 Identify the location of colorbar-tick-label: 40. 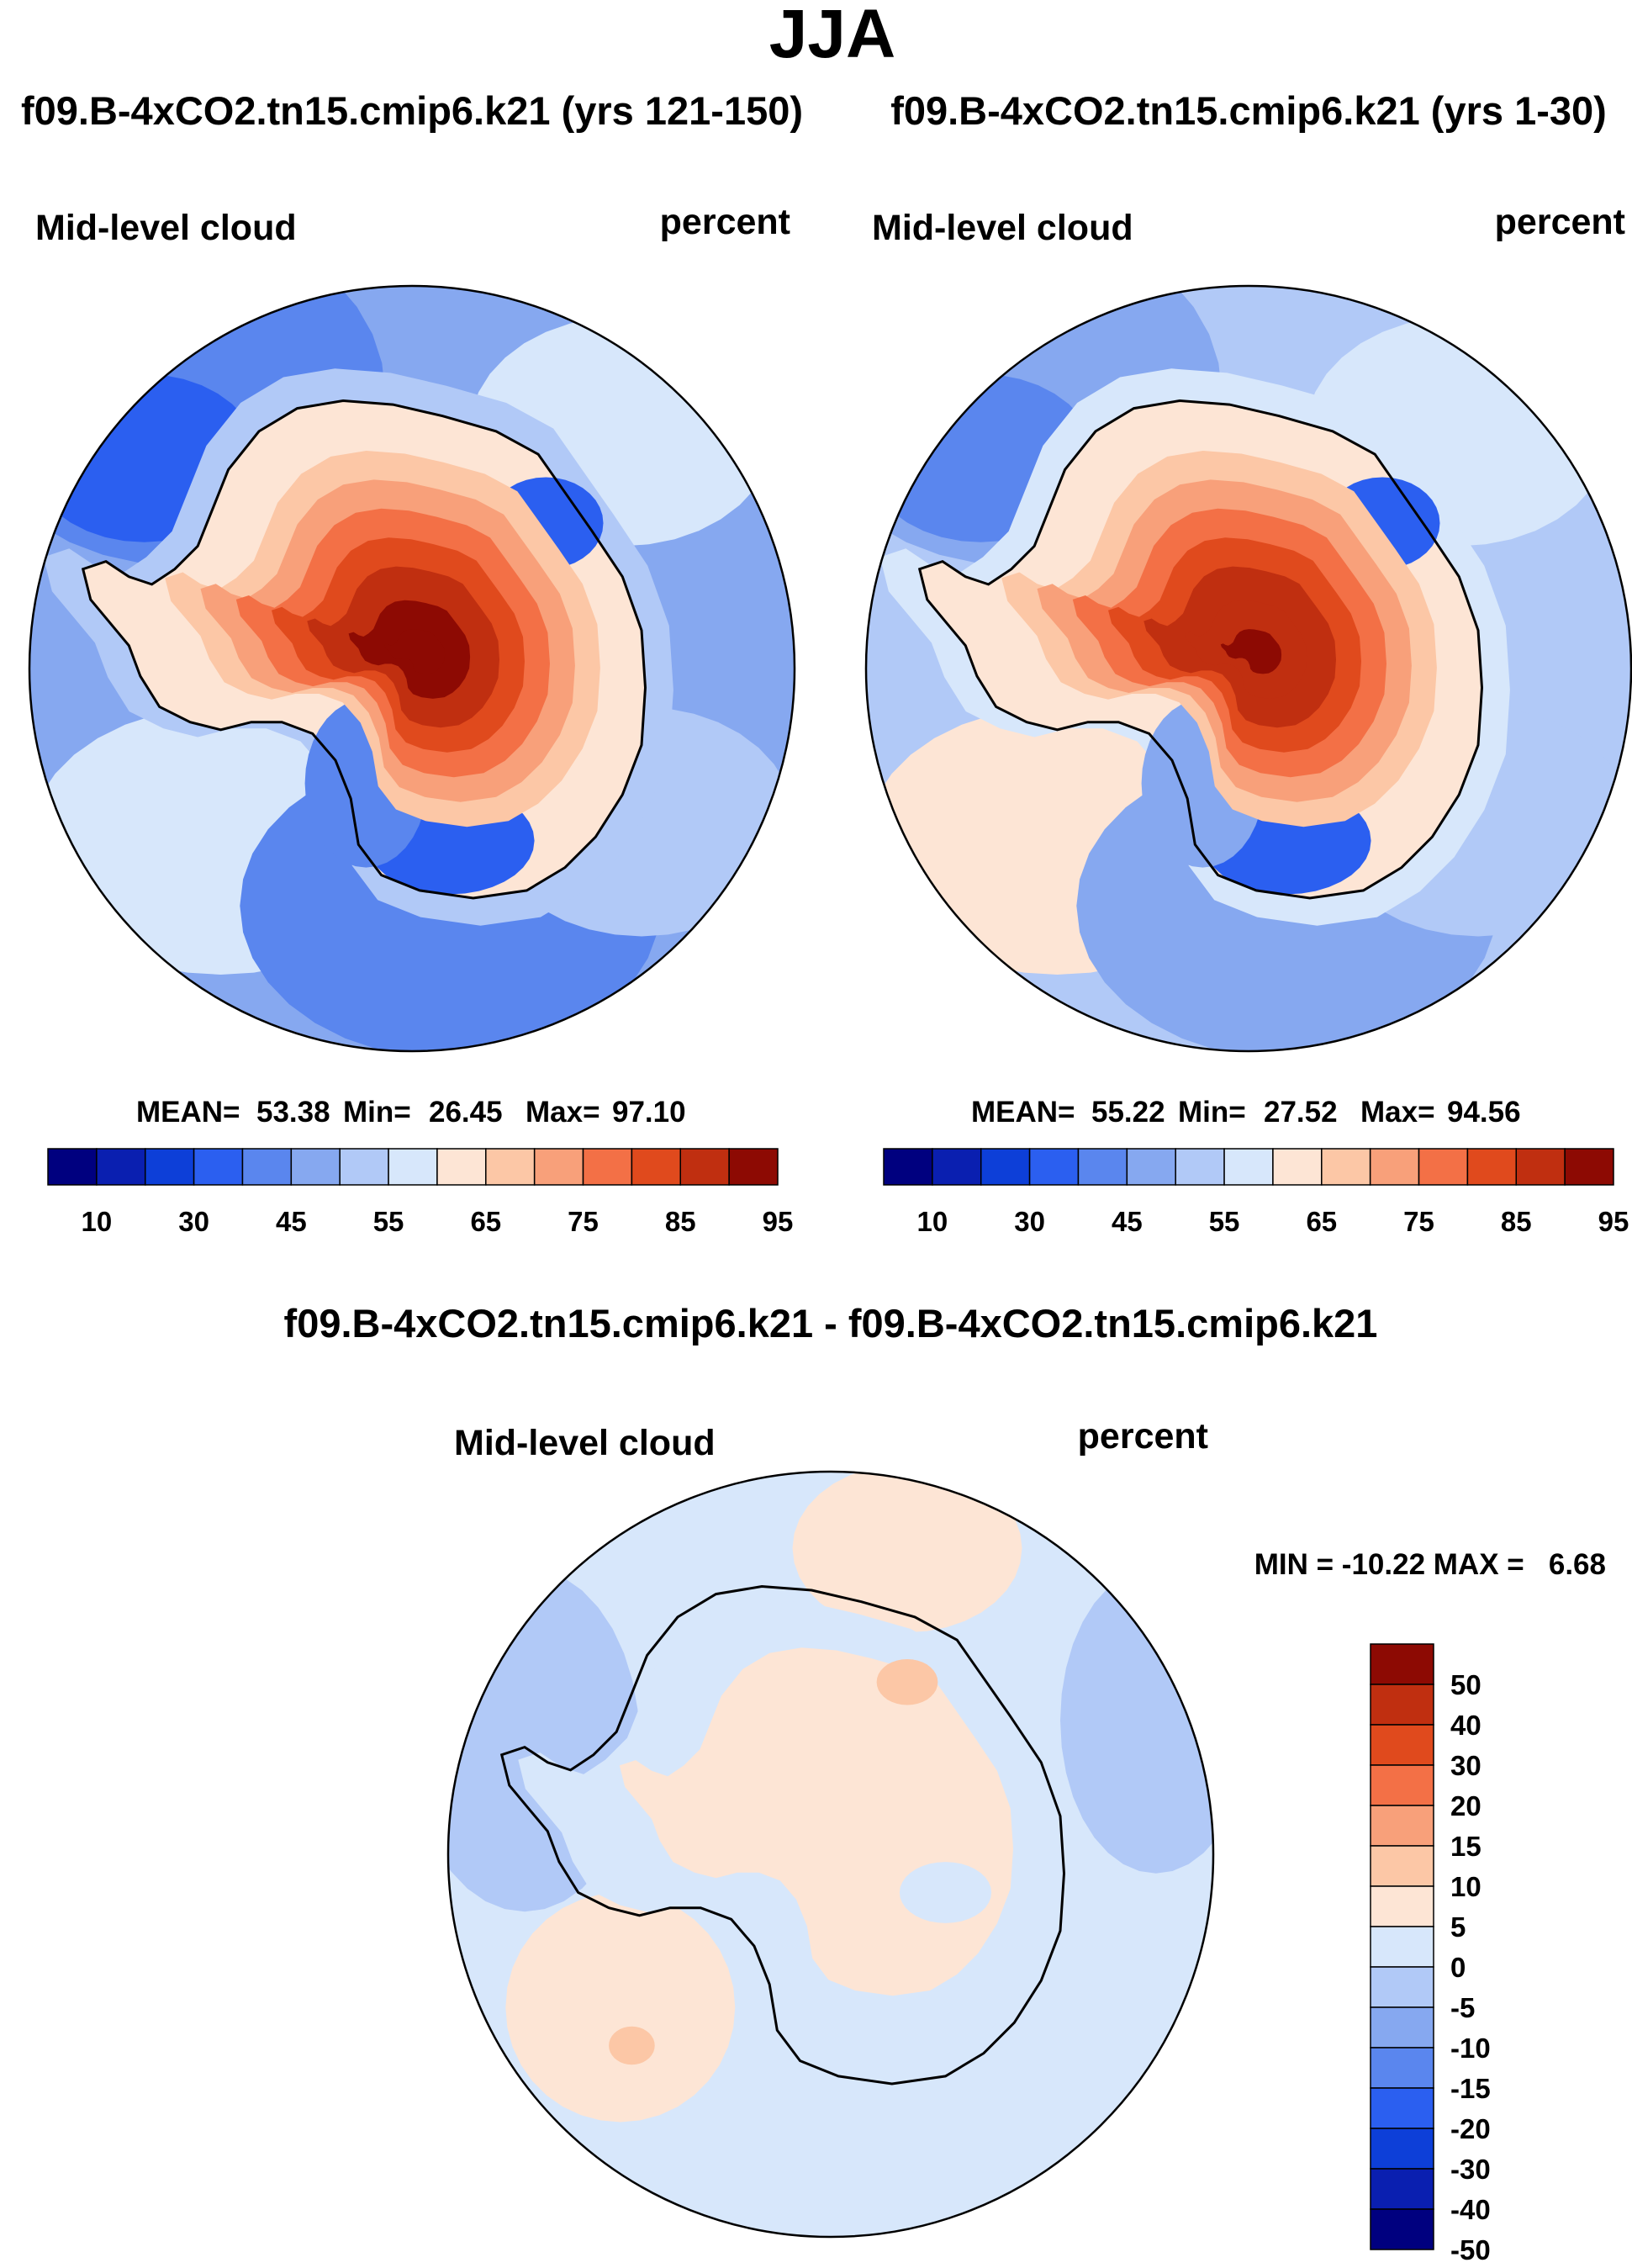
(1466, 1725).